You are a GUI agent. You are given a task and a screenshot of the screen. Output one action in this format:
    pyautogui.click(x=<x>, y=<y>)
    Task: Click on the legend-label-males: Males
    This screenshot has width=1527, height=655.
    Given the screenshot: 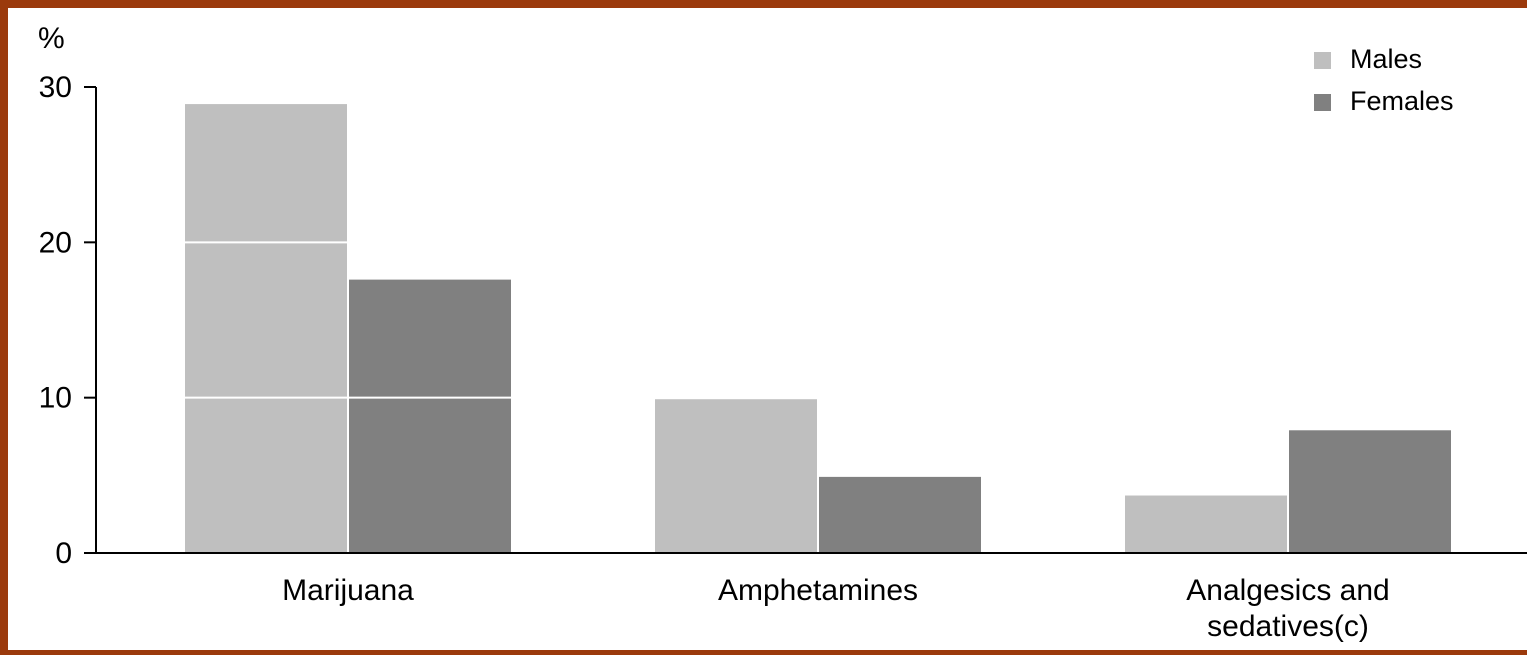 What is the action you would take?
    pyautogui.click(x=1386, y=59)
    